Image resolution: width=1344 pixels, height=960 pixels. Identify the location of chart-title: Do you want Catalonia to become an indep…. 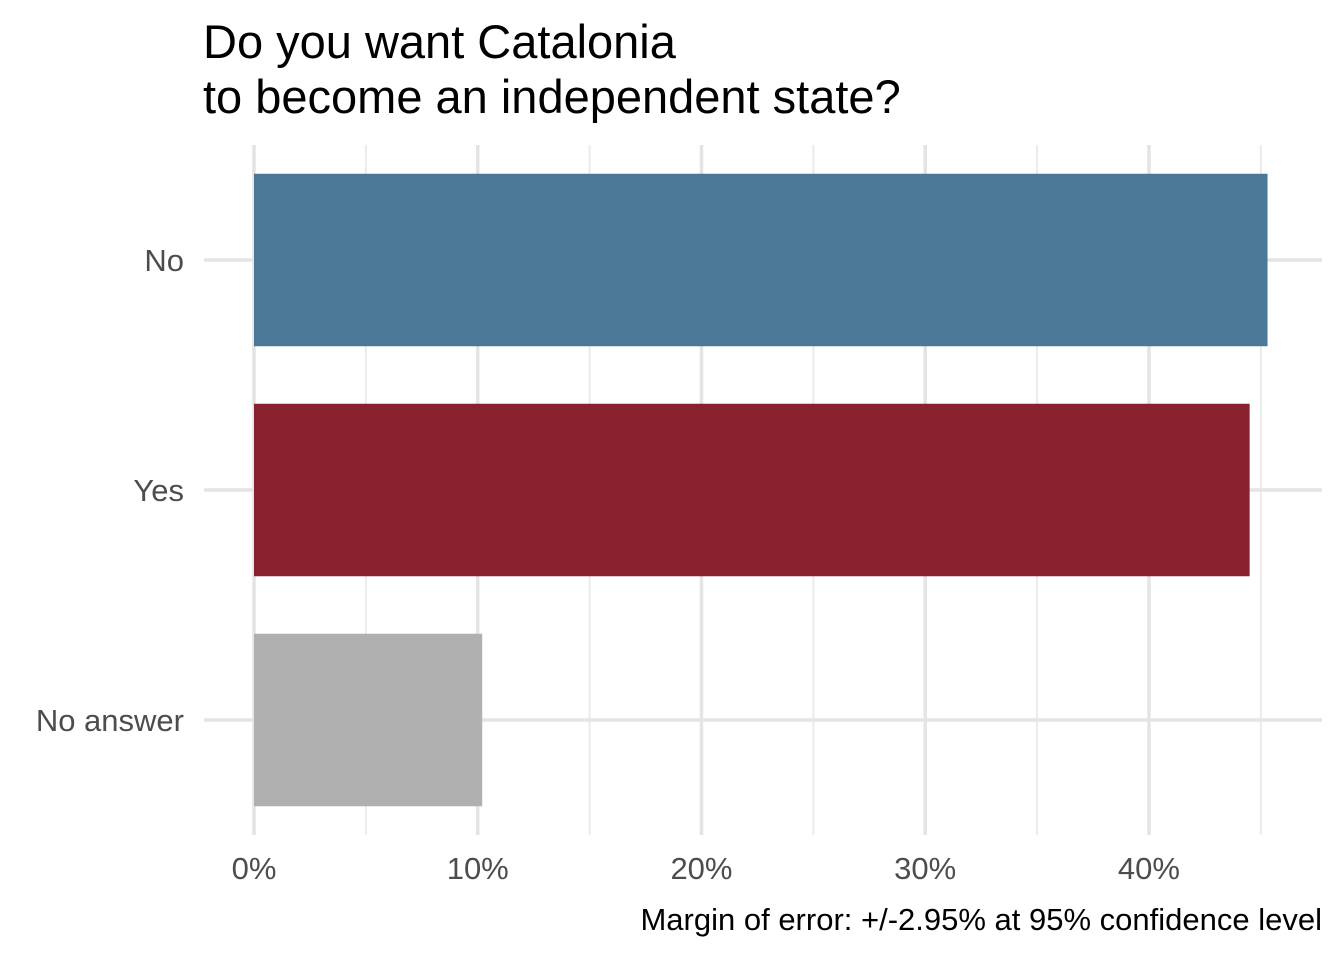
(552, 69).